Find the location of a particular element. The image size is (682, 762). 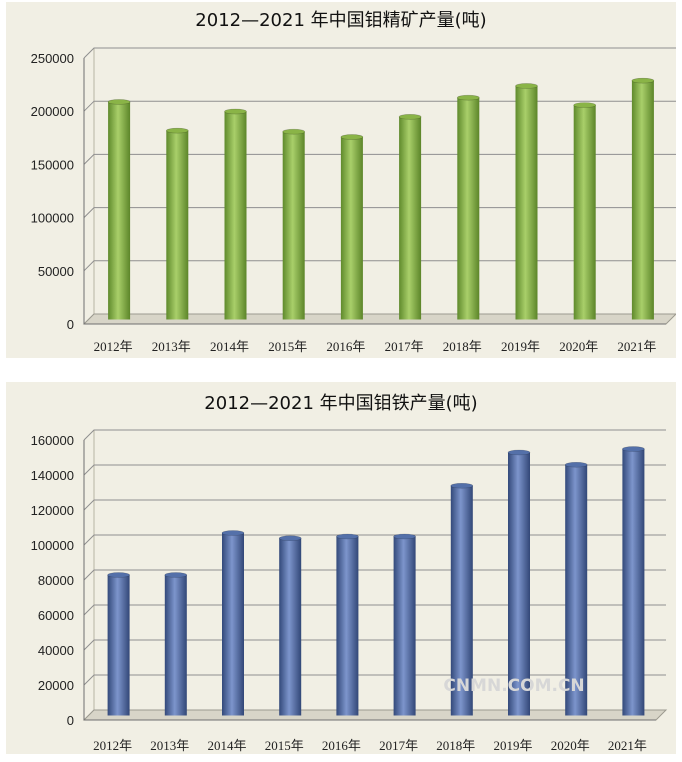

chart-title: 2012—2021 年中国钼铁产量(吨) is located at coordinates (340, 403).